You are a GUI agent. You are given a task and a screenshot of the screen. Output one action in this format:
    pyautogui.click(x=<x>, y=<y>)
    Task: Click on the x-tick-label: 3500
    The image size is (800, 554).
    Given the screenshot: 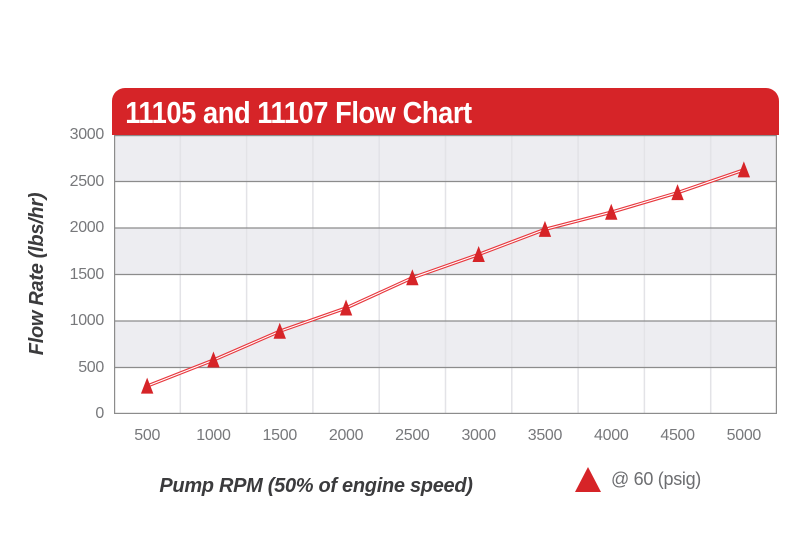 What is the action you would take?
    pyautogui.click(x=545, y=435)
    